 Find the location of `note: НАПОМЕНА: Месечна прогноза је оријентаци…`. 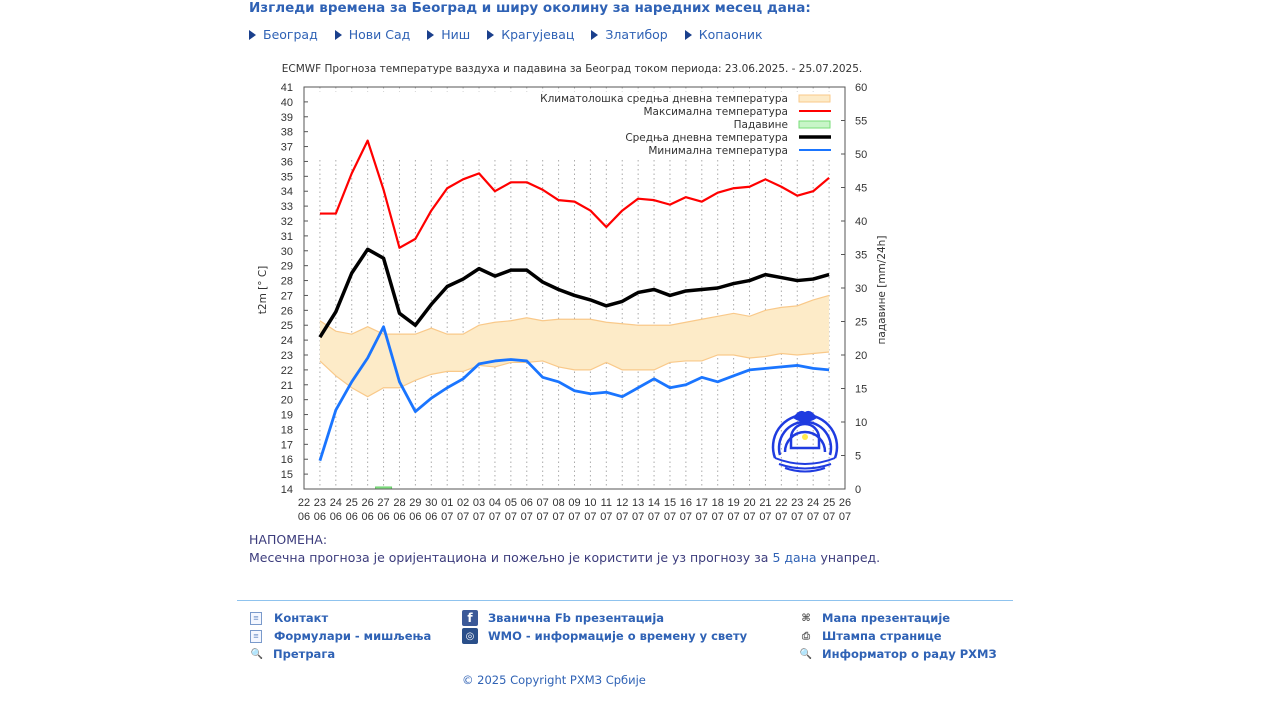

note: НАПОМЕНА: Месечна прогноза је оријентаци… is located at coordinates (564, 549).